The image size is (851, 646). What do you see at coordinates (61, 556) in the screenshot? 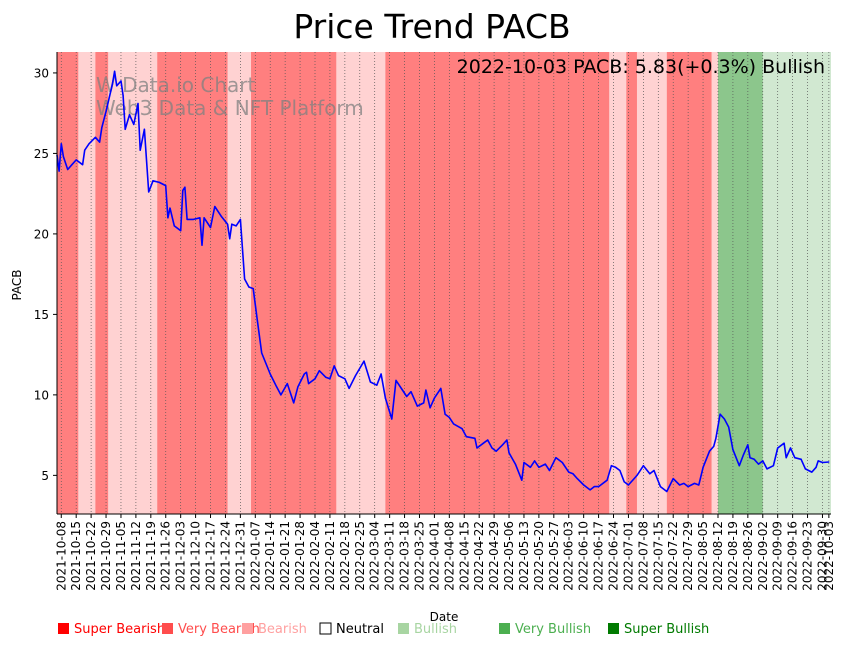
I see `x-tick-label: 2021-10-08` at bounding box center [61, 556].